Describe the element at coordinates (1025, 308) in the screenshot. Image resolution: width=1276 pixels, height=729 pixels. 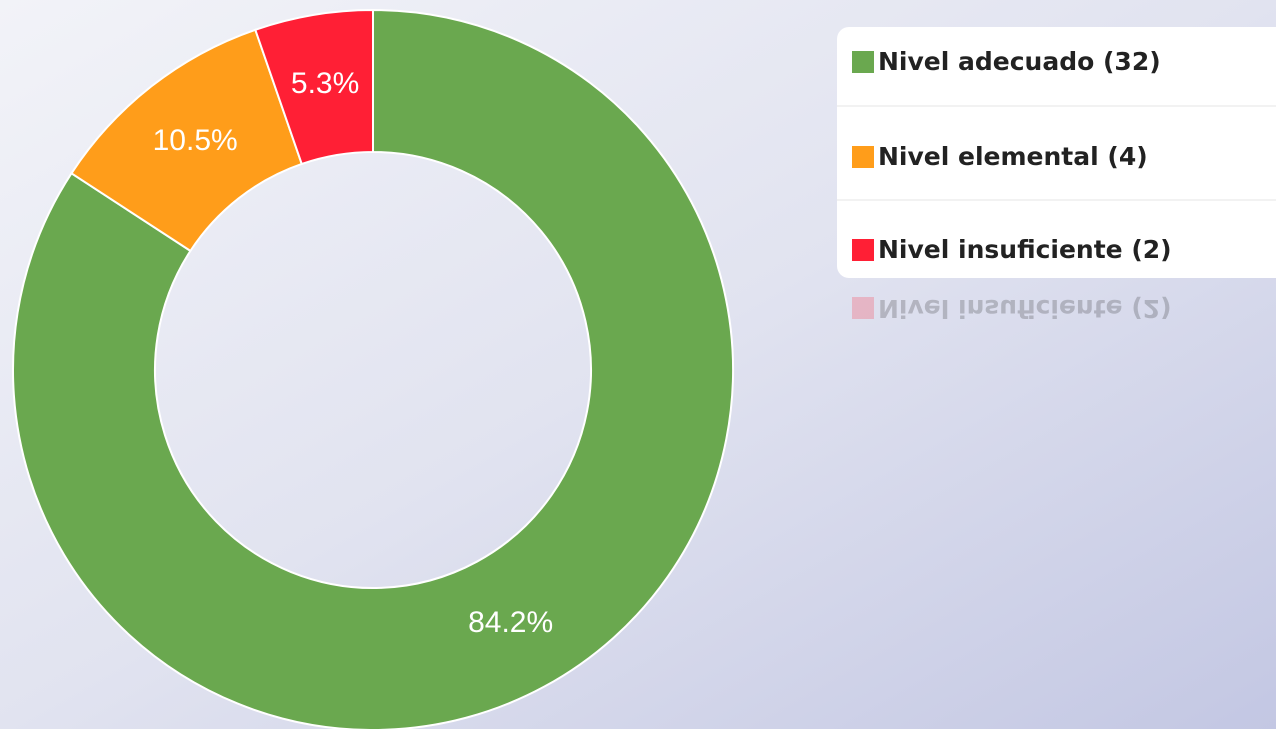
I see `legend-label-reflection: Nivel insuficiente (2)` at that location.